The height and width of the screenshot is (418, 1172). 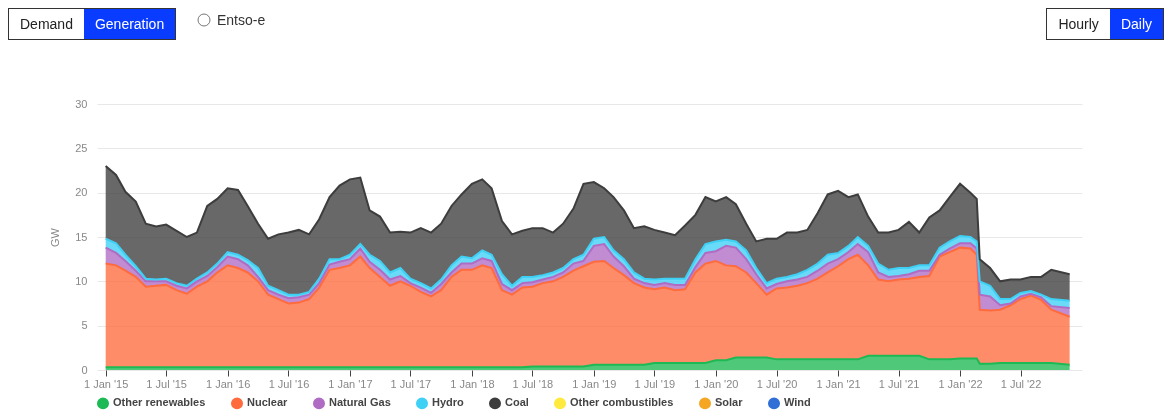 What do you see at coordinates (106, 383) in the screenshot?
I see `x-tick-label: 1 Jan '15` at bounding box center [106, 383].